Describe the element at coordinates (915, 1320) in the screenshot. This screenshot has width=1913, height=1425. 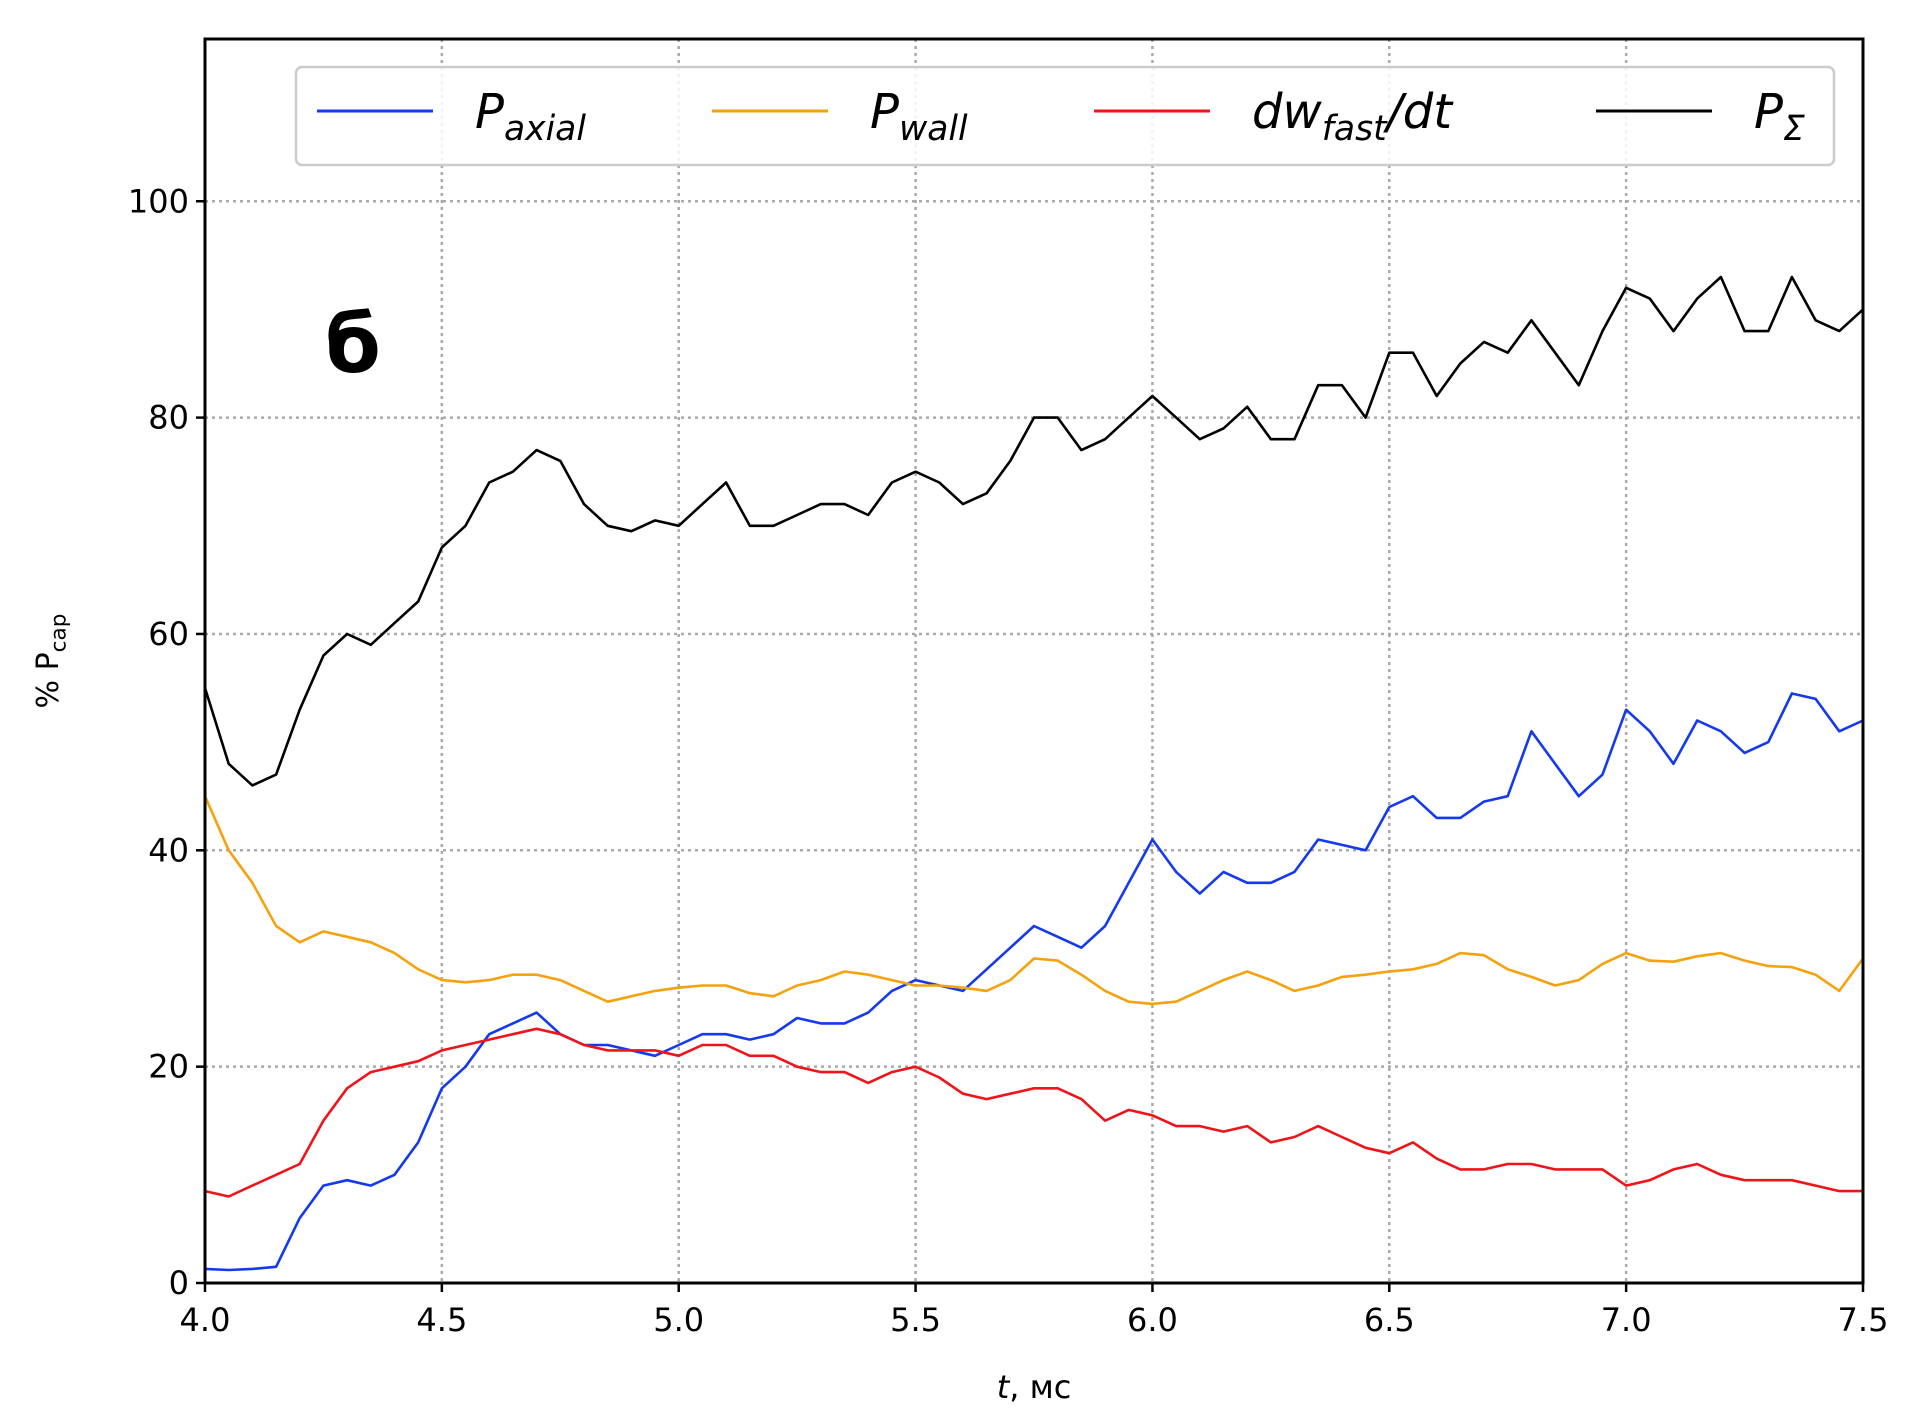
I see `x-tick-label: 5.5` at that location.